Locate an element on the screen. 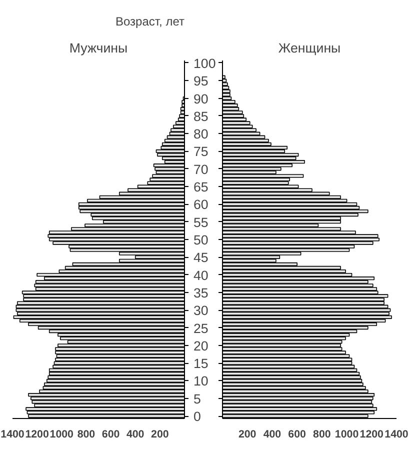  y-tick-label: 100 is located at coordinates (205, 63).